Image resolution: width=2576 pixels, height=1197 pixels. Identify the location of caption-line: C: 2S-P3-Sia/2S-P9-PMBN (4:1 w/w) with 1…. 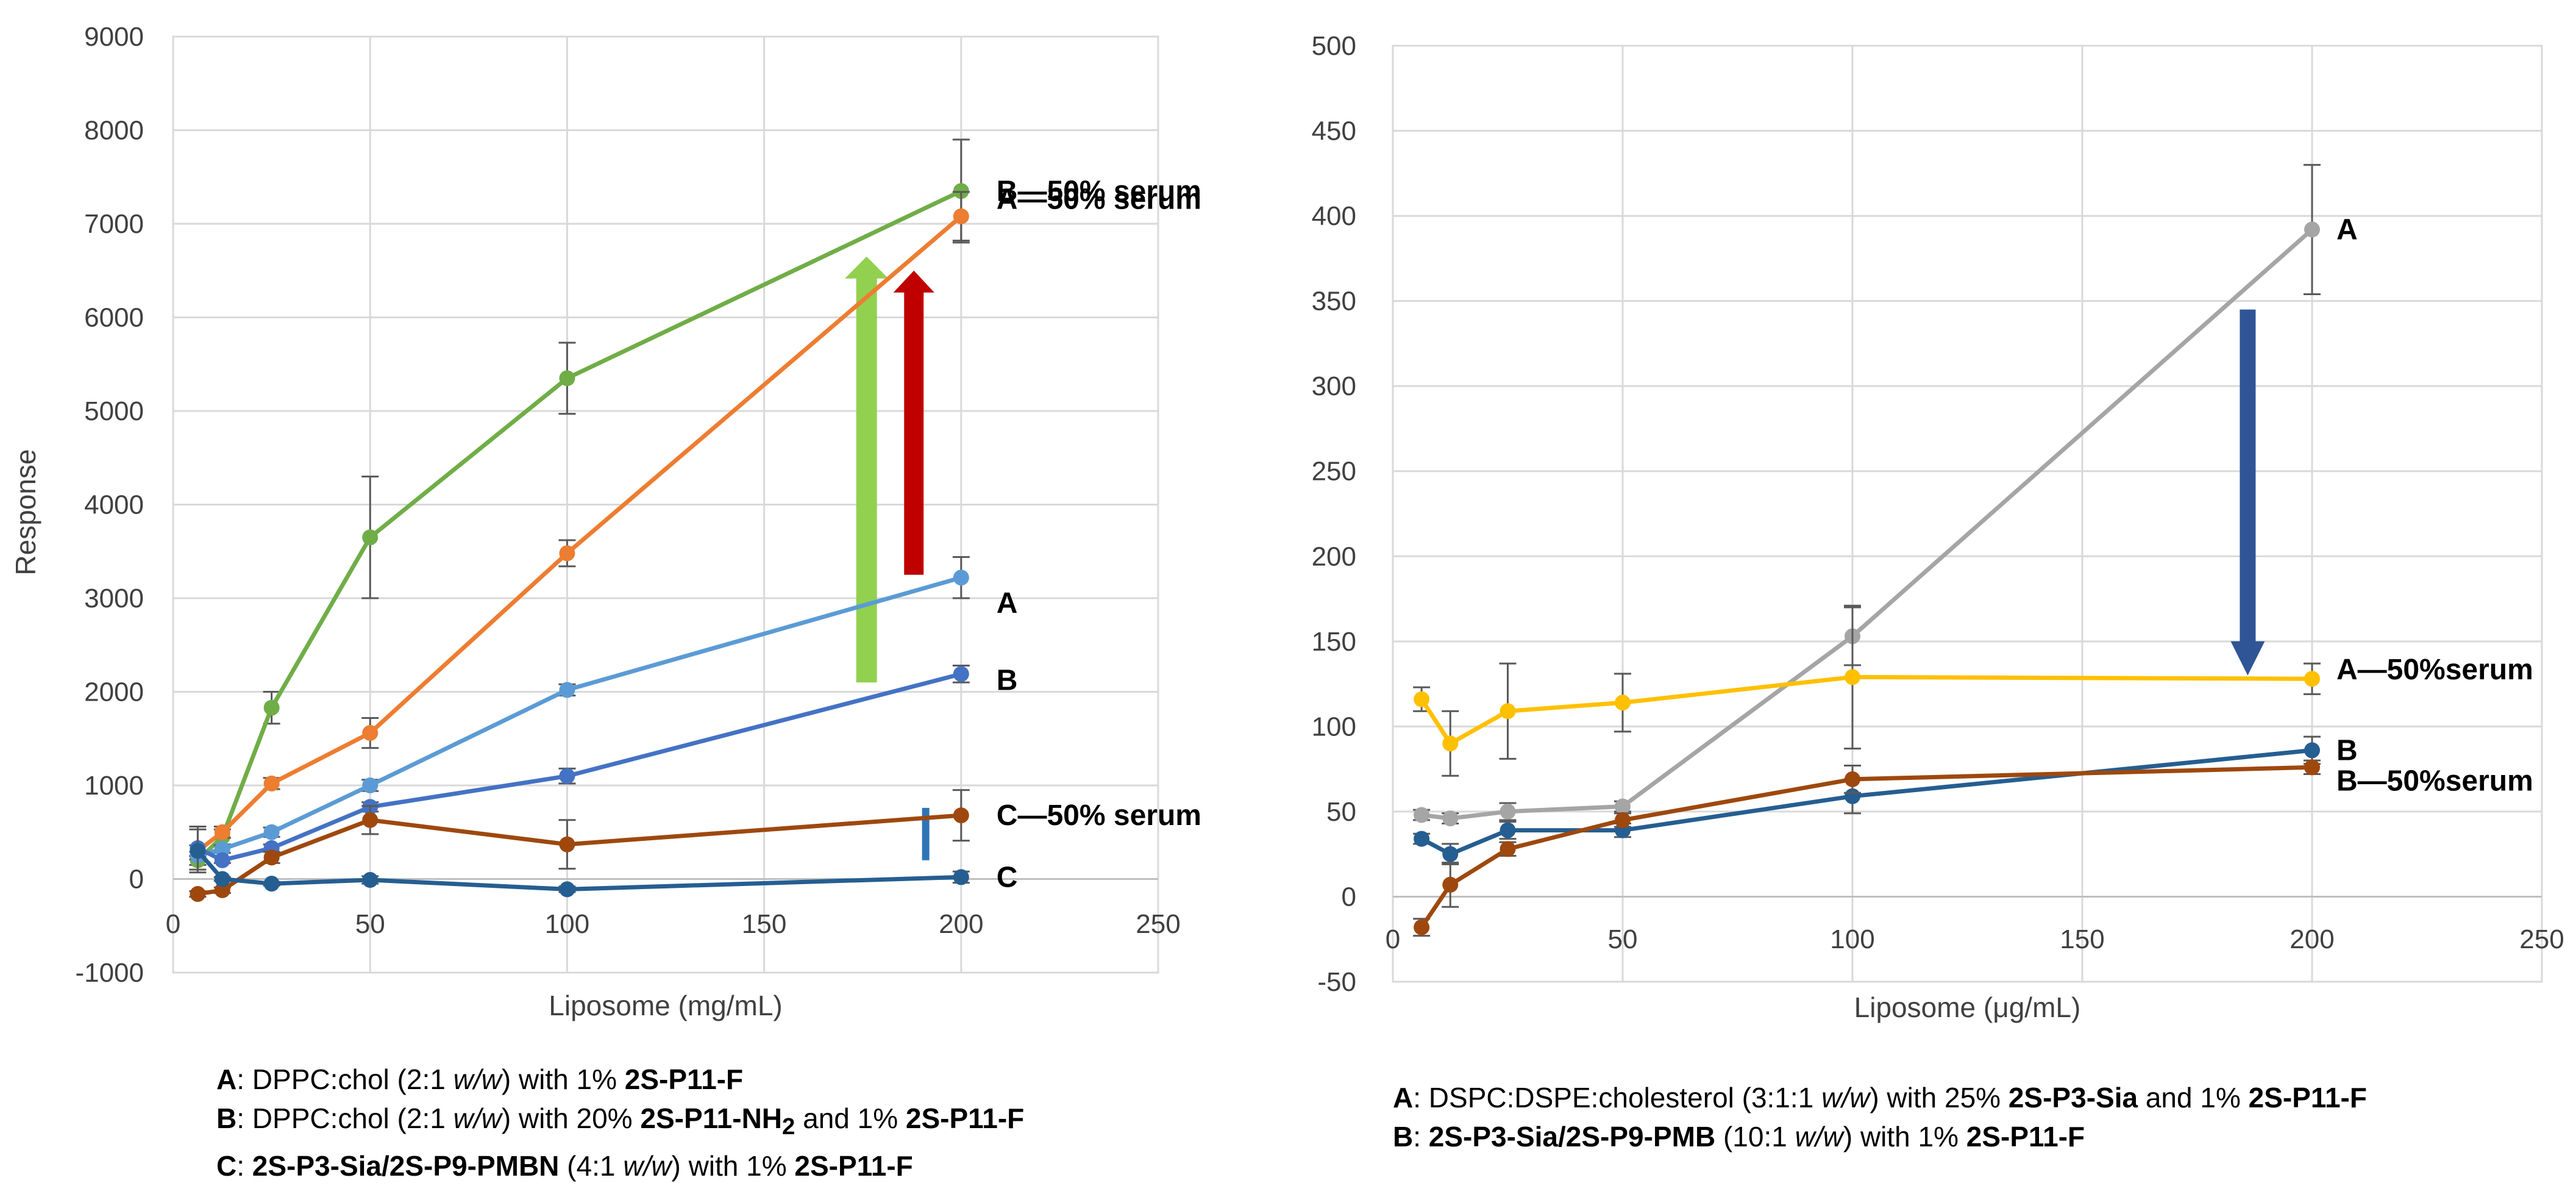
(620, 1165).